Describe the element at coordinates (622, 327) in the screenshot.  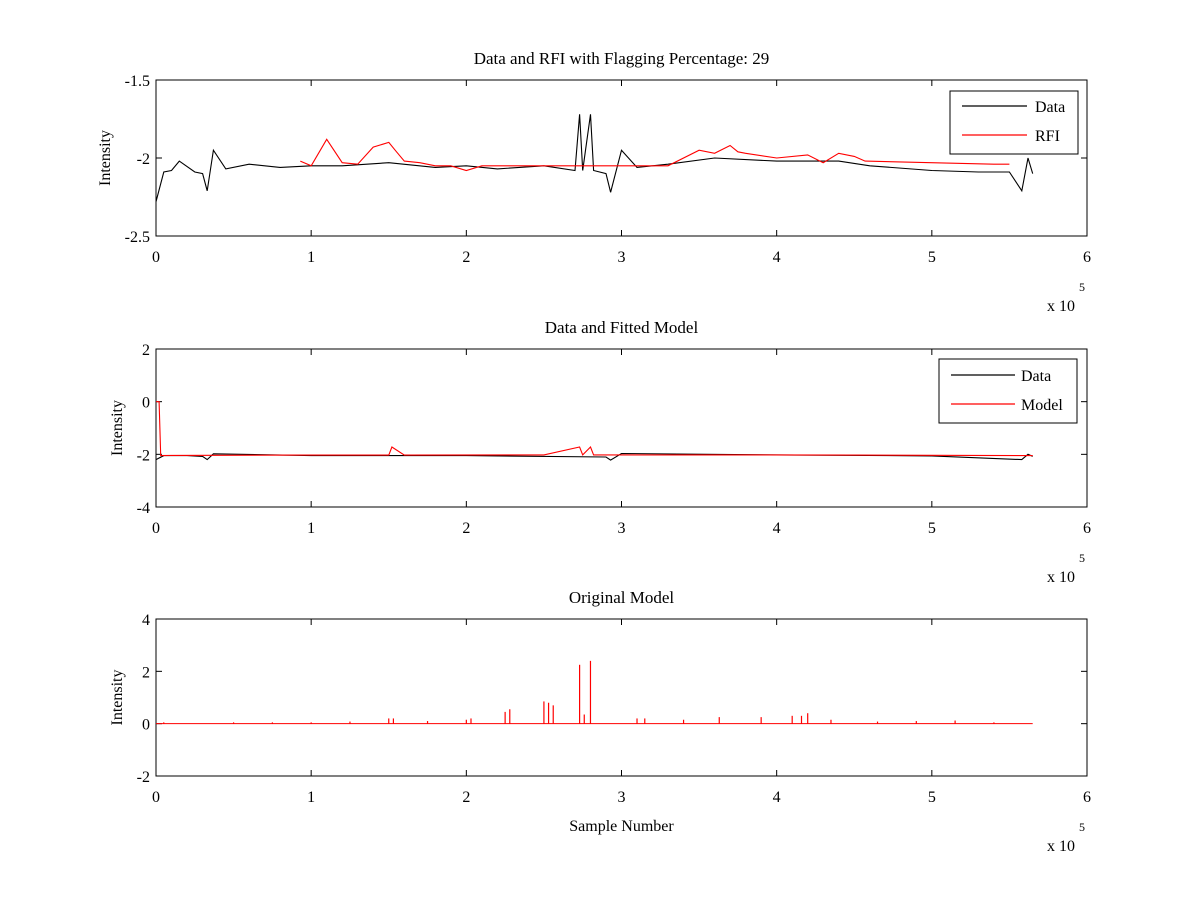
I see `chart-title-2: Data and Fitted Model` at that location.